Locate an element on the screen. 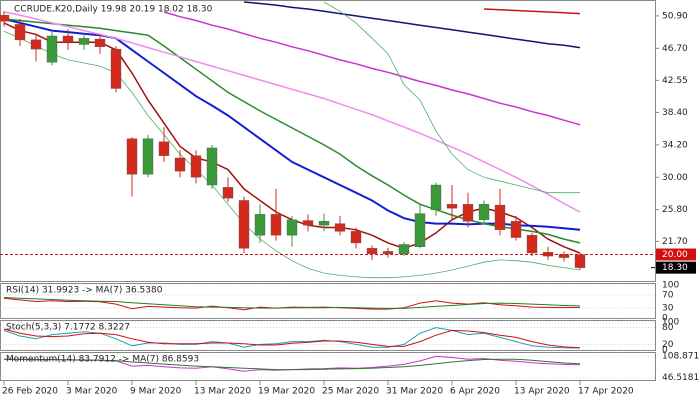 Image resolution: width=700 pixels, height=400 pixels. y-tick-label: 70 is located at coordinates (668, 295).